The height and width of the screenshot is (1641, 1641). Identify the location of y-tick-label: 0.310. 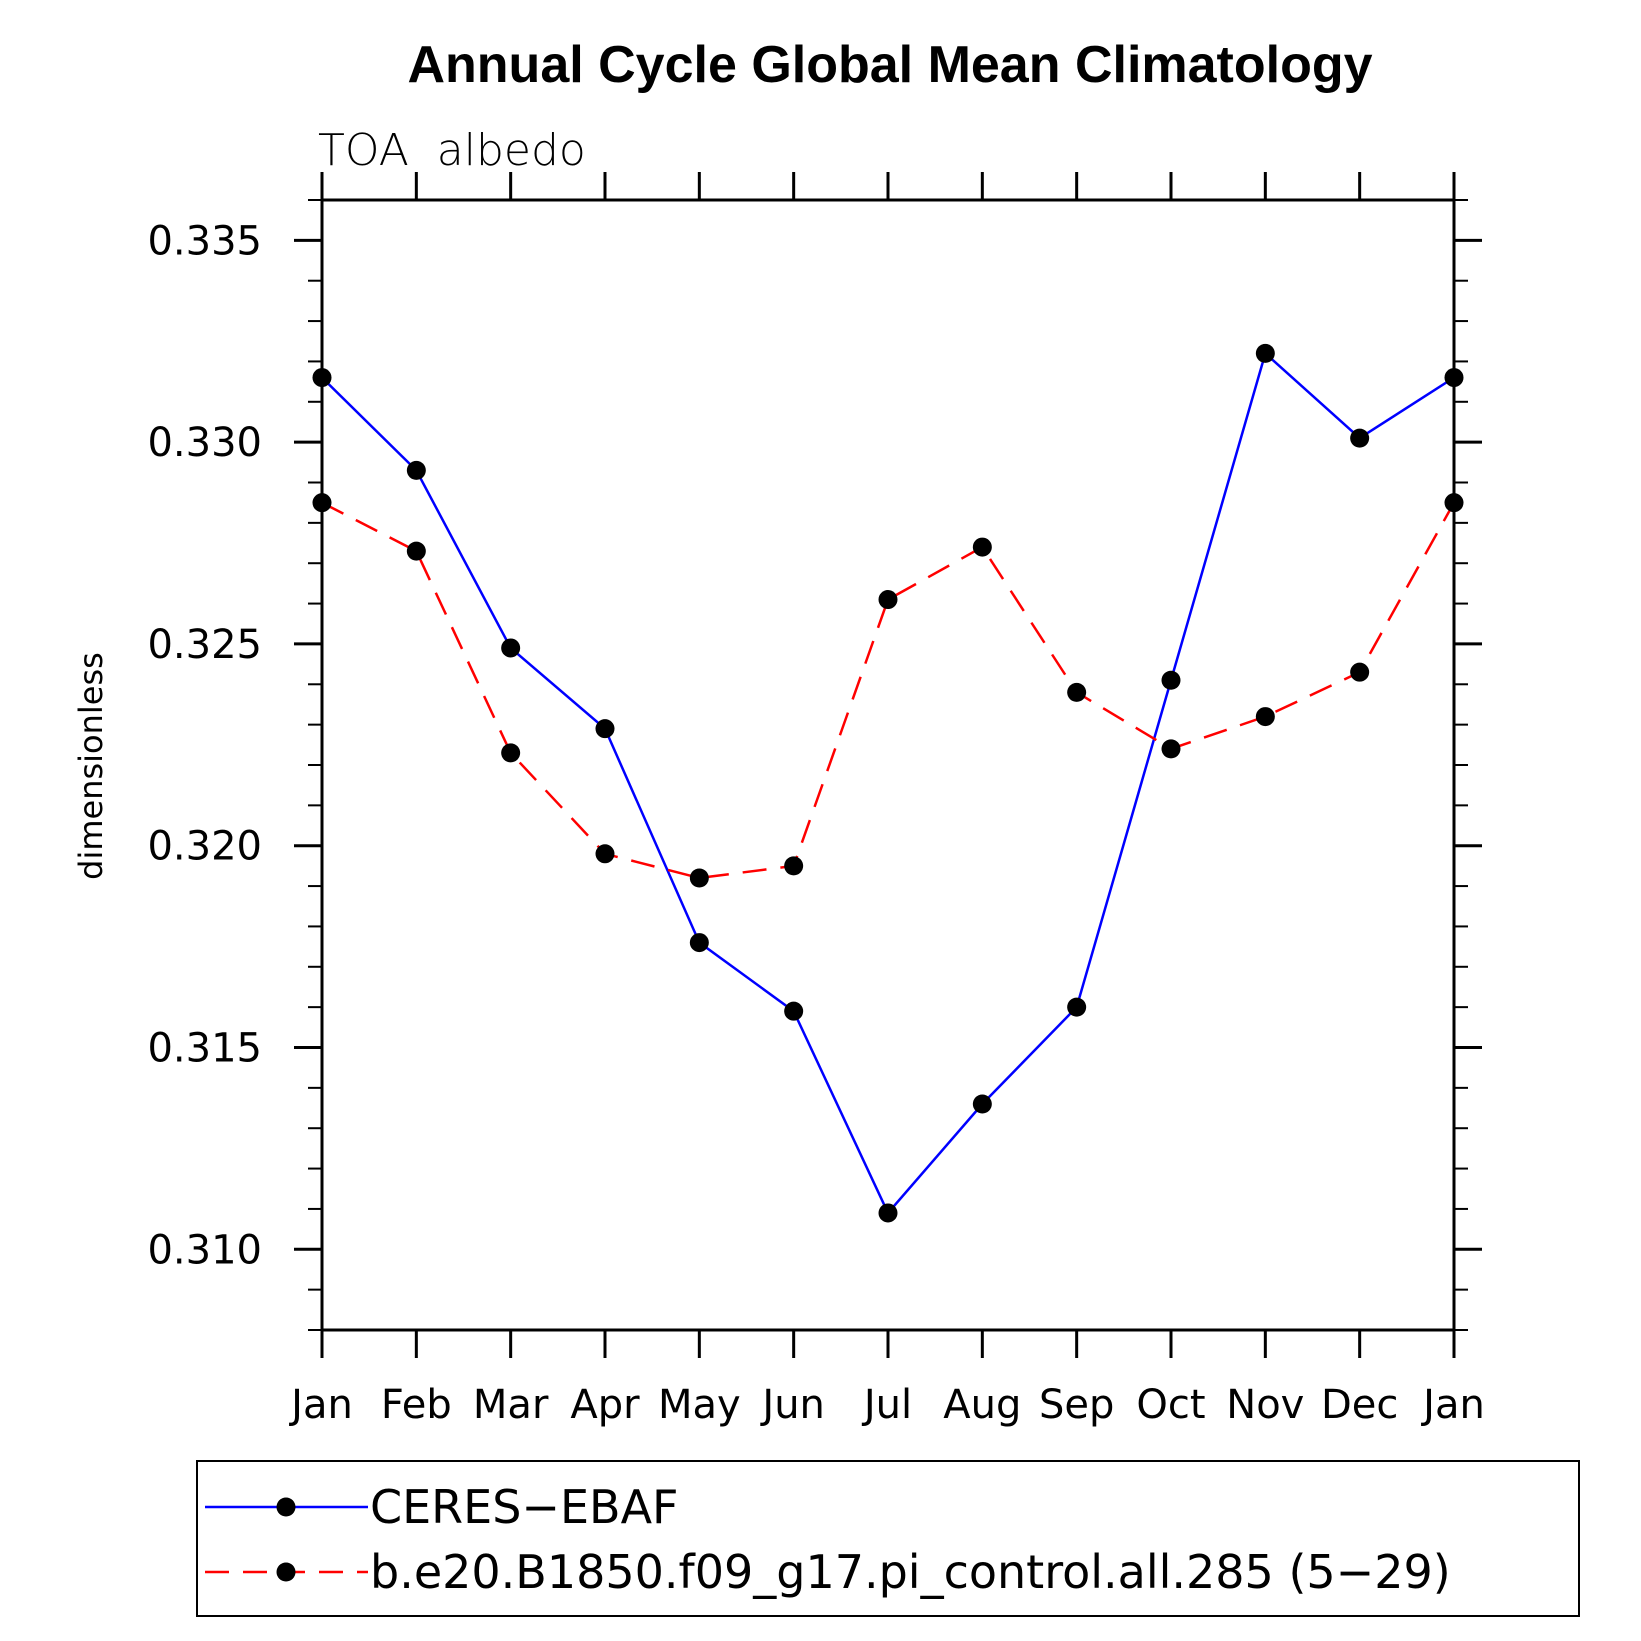
(204, 1250).